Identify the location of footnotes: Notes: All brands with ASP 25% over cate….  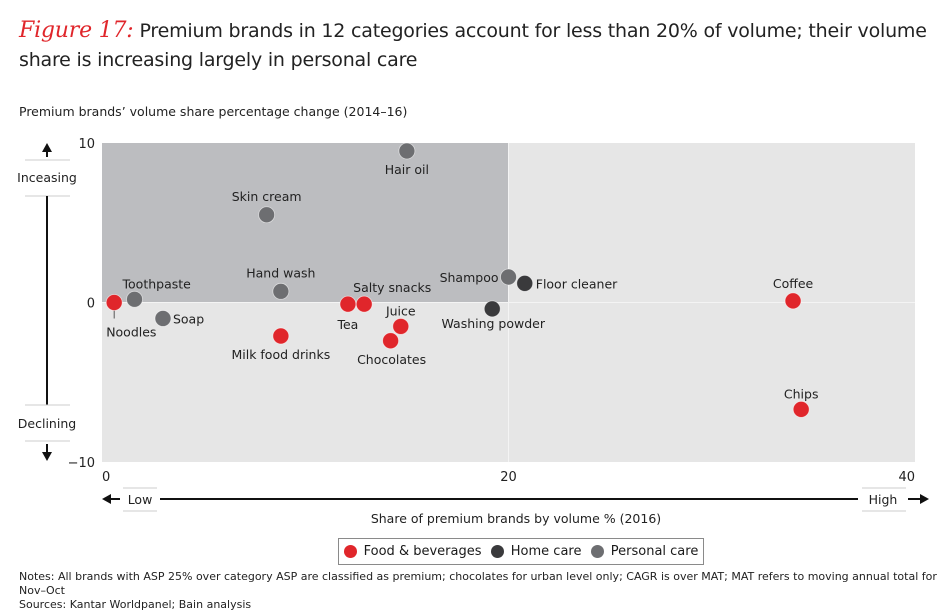
(484, 591).